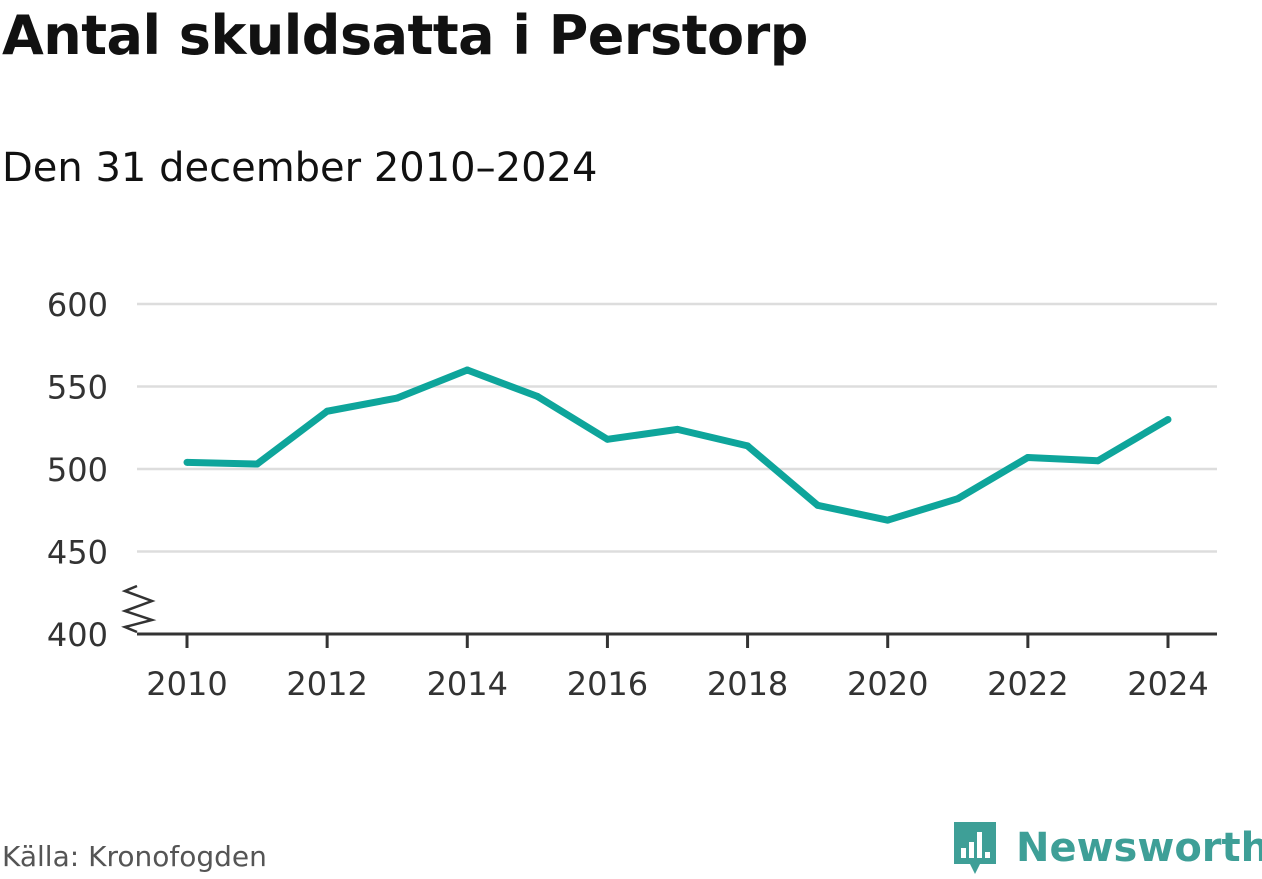 Image resolution: width=1262 pixels, height=879 pixels. Describe the element at coordinates (1167, 684) in the screenshot. I see `x-tick-label-2024: 2024` at that location.